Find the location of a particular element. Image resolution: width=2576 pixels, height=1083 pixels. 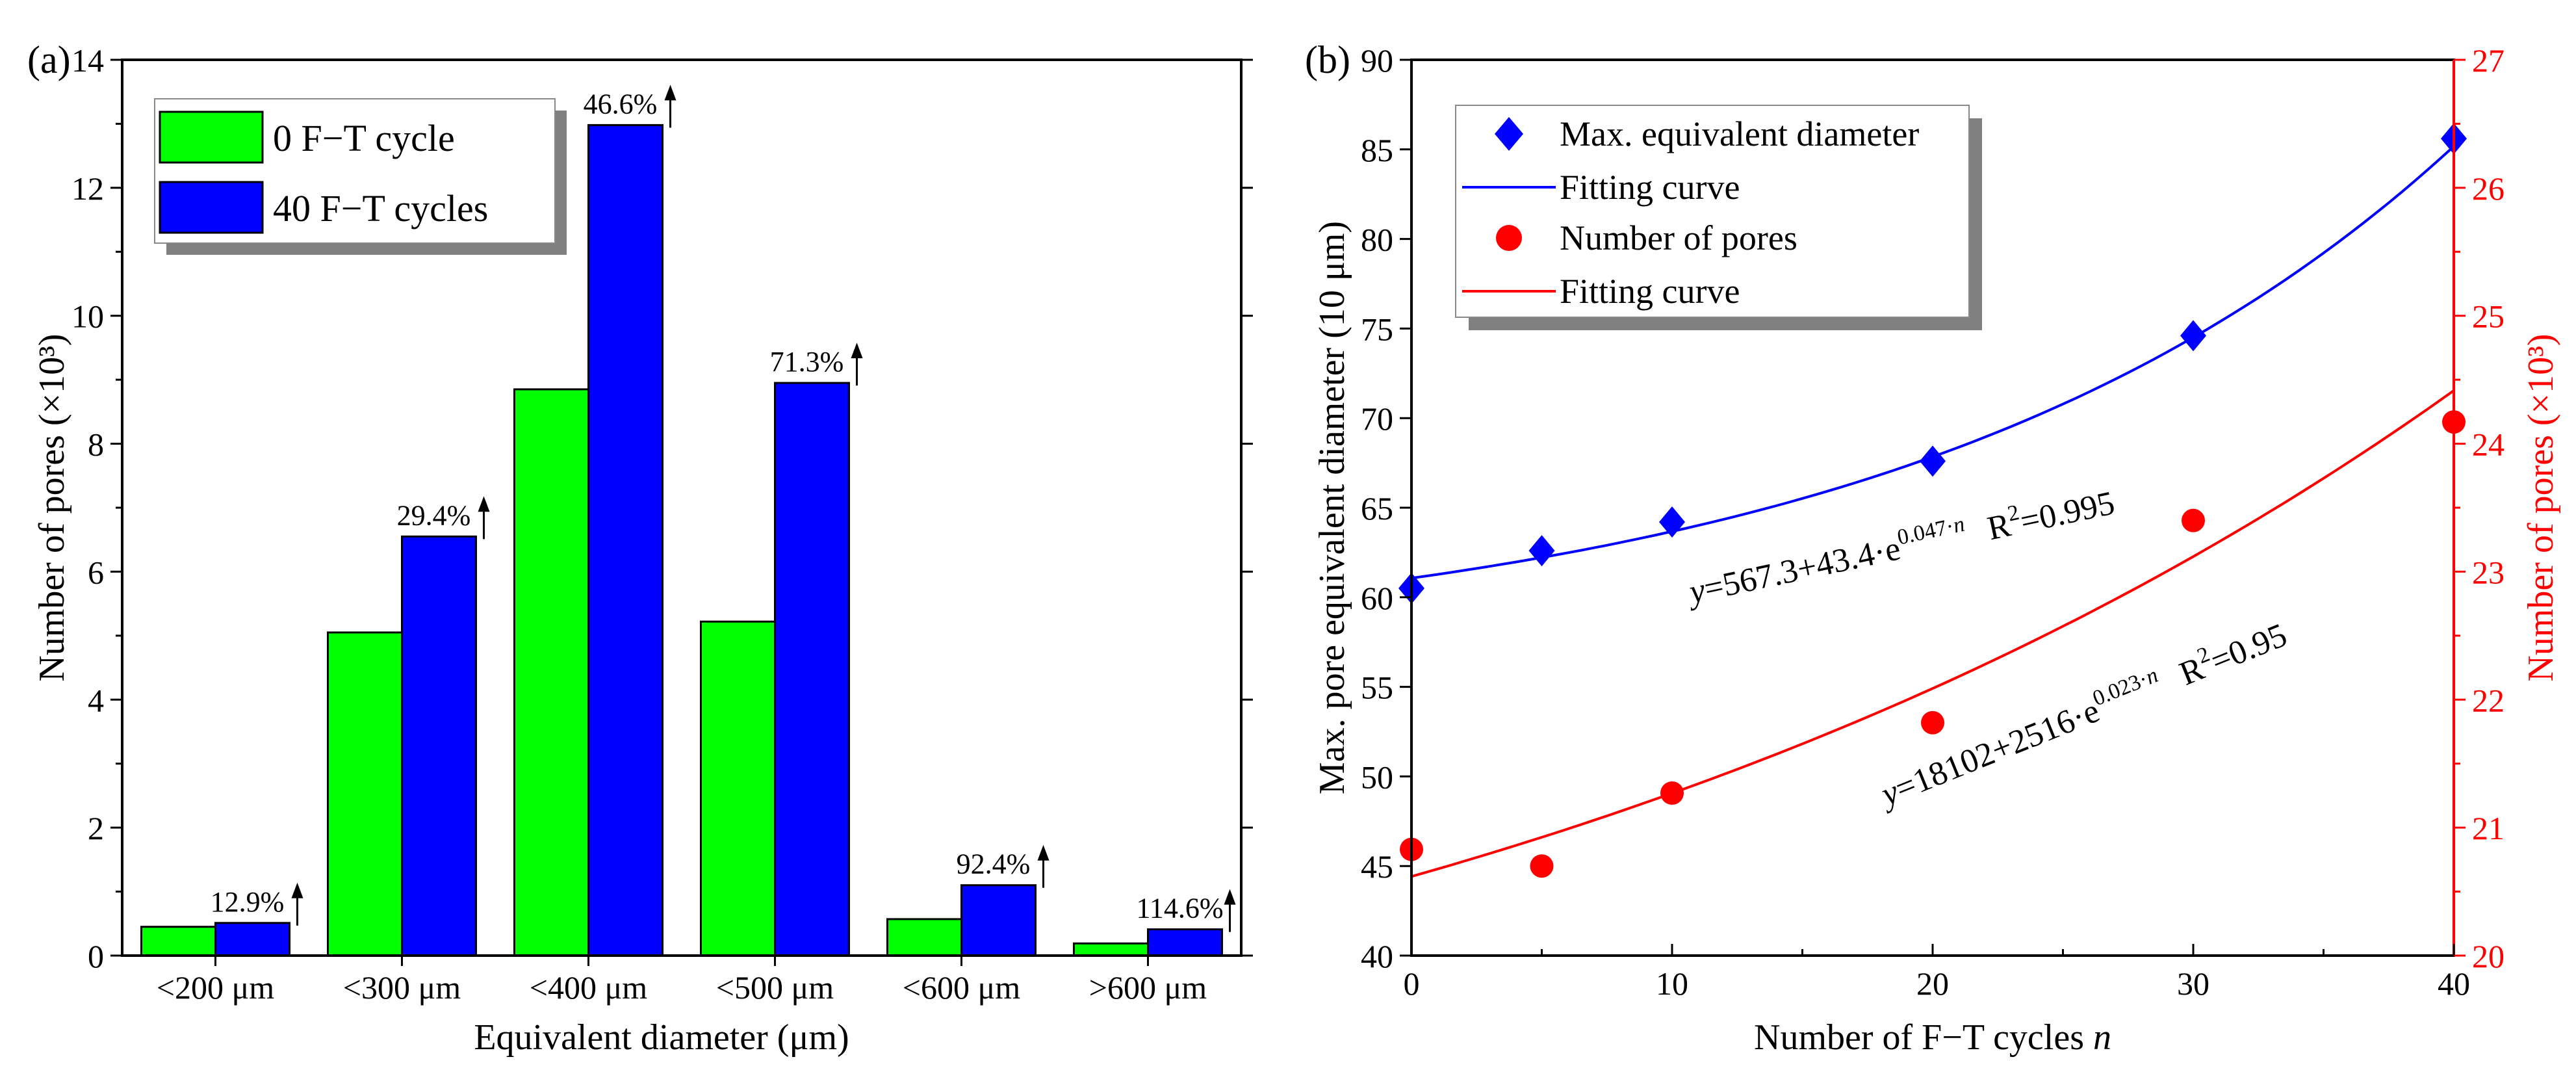

y-tick-label-b-right-3: 23 is located at coordinates (2489, 572).